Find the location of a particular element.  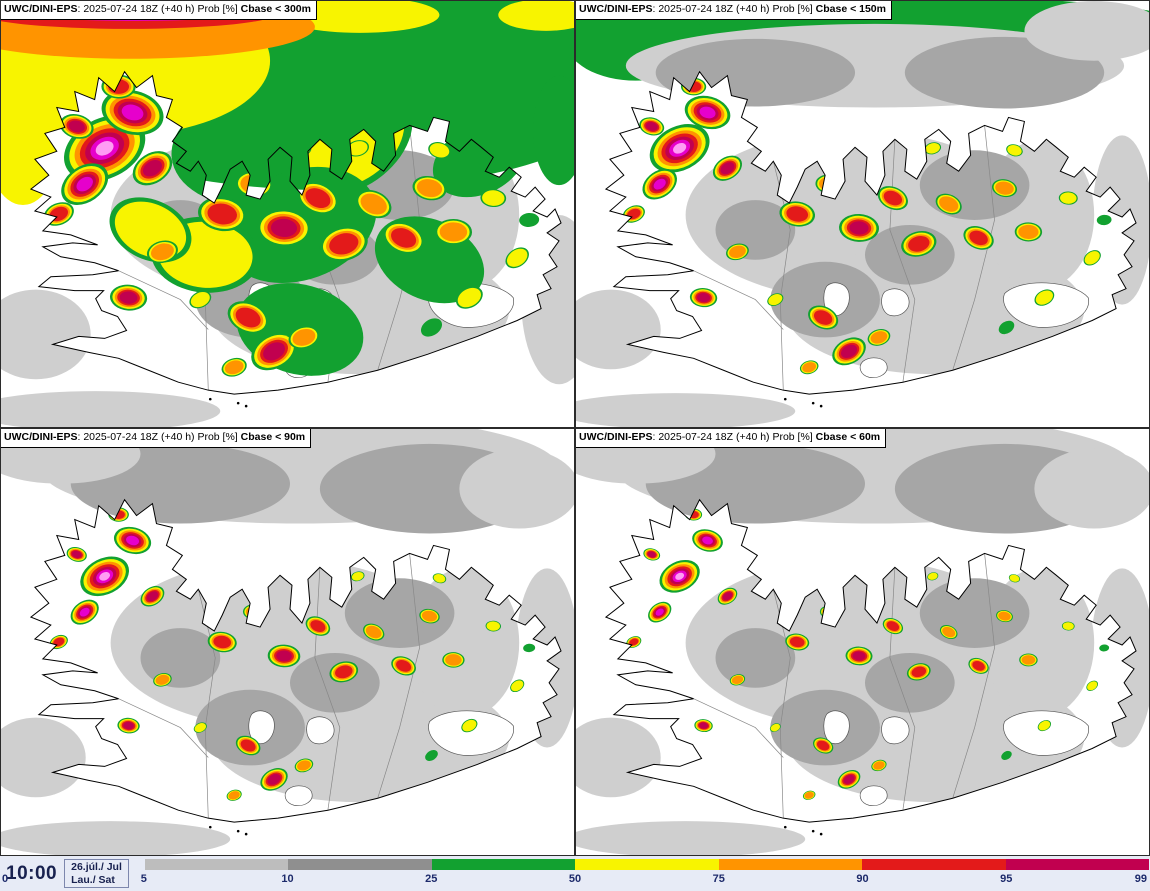

threshold-label: Cbase < 90m is located at coordinates (273, 437).